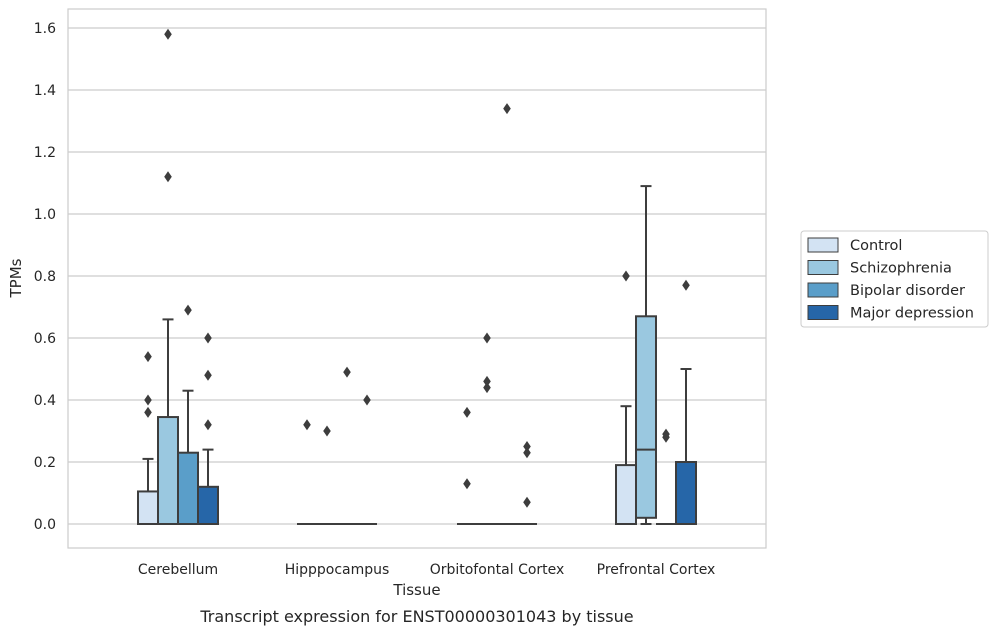 The width and height of the screenshot is (997, 634). What do you see at coordinates (45, 153) in the screenshot?
I see `y-tick-label: 1.2` at bounding box center [45, 153].